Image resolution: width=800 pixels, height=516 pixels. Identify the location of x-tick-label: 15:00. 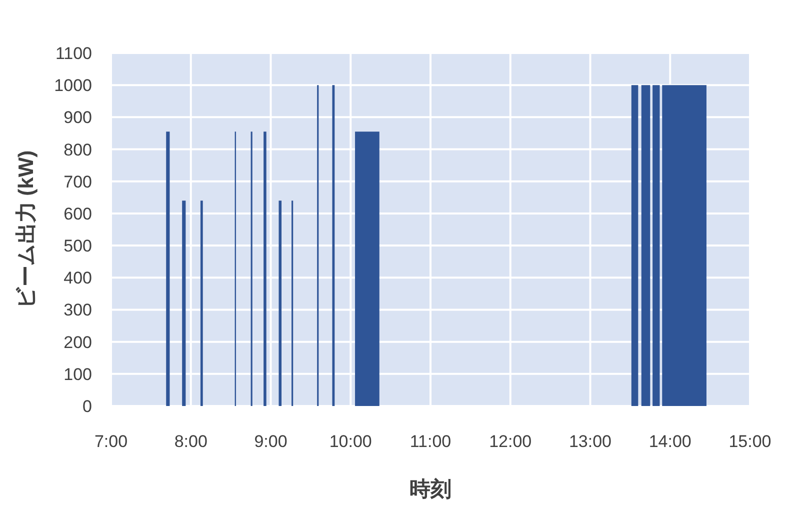
(750, 441).